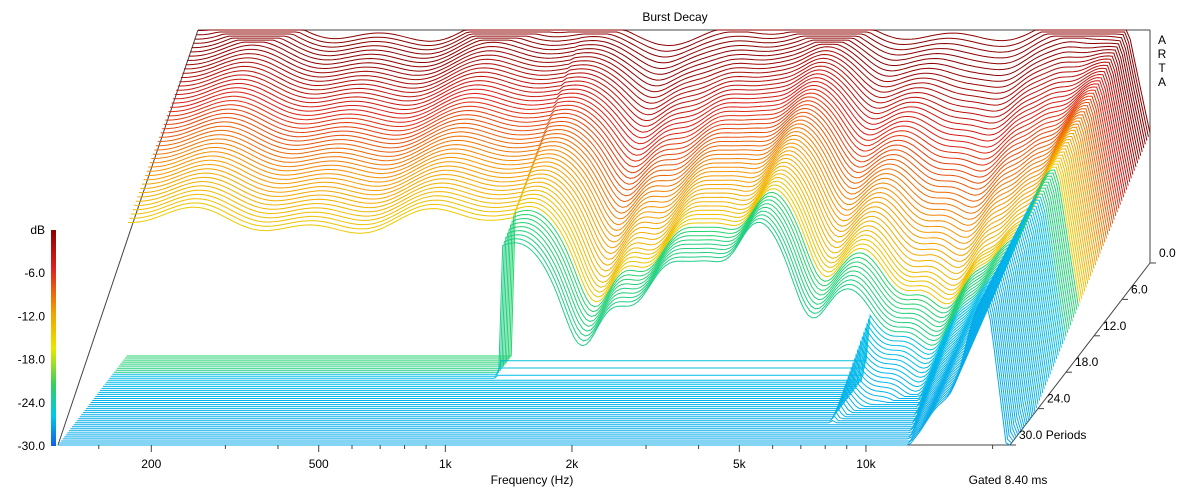 This screenshot has height=499, width=1201. What do you see at coordinates (546, 458) in the screenshot?
I see `x-axis-ticks: 200 500 1k 2k 5k 10k` at bounding box center [546, 458].